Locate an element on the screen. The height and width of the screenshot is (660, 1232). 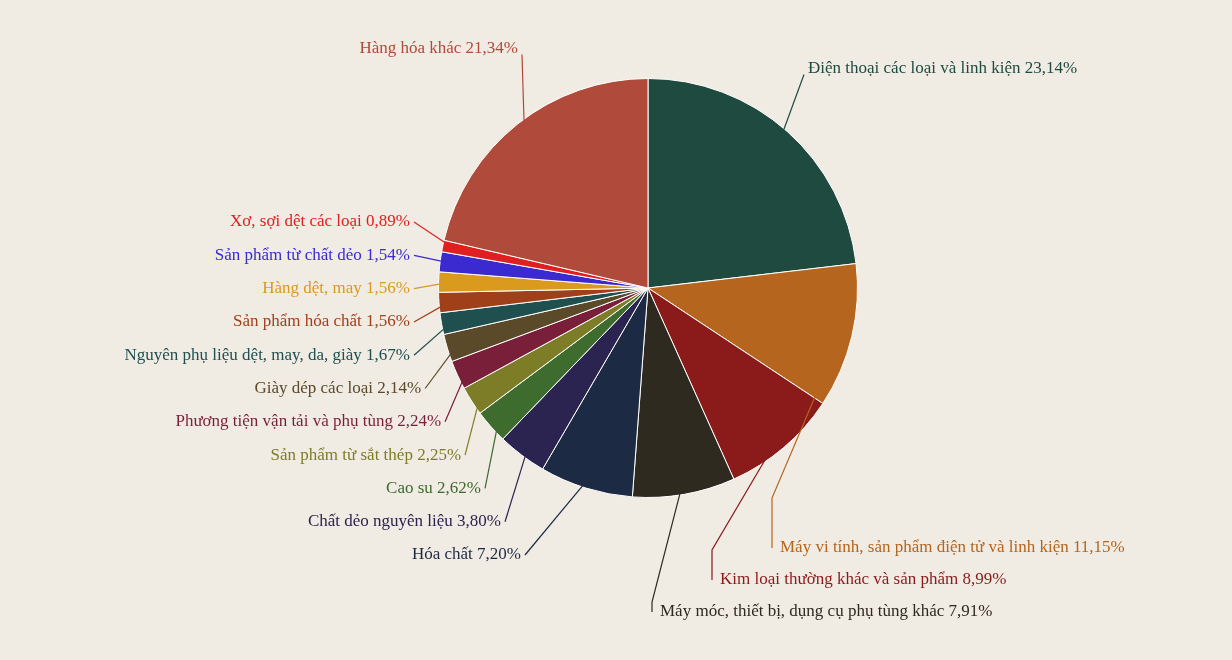
slice-label: Điện thoại các loại và linh kiện 23,14% is located at coordinates (943, 67).